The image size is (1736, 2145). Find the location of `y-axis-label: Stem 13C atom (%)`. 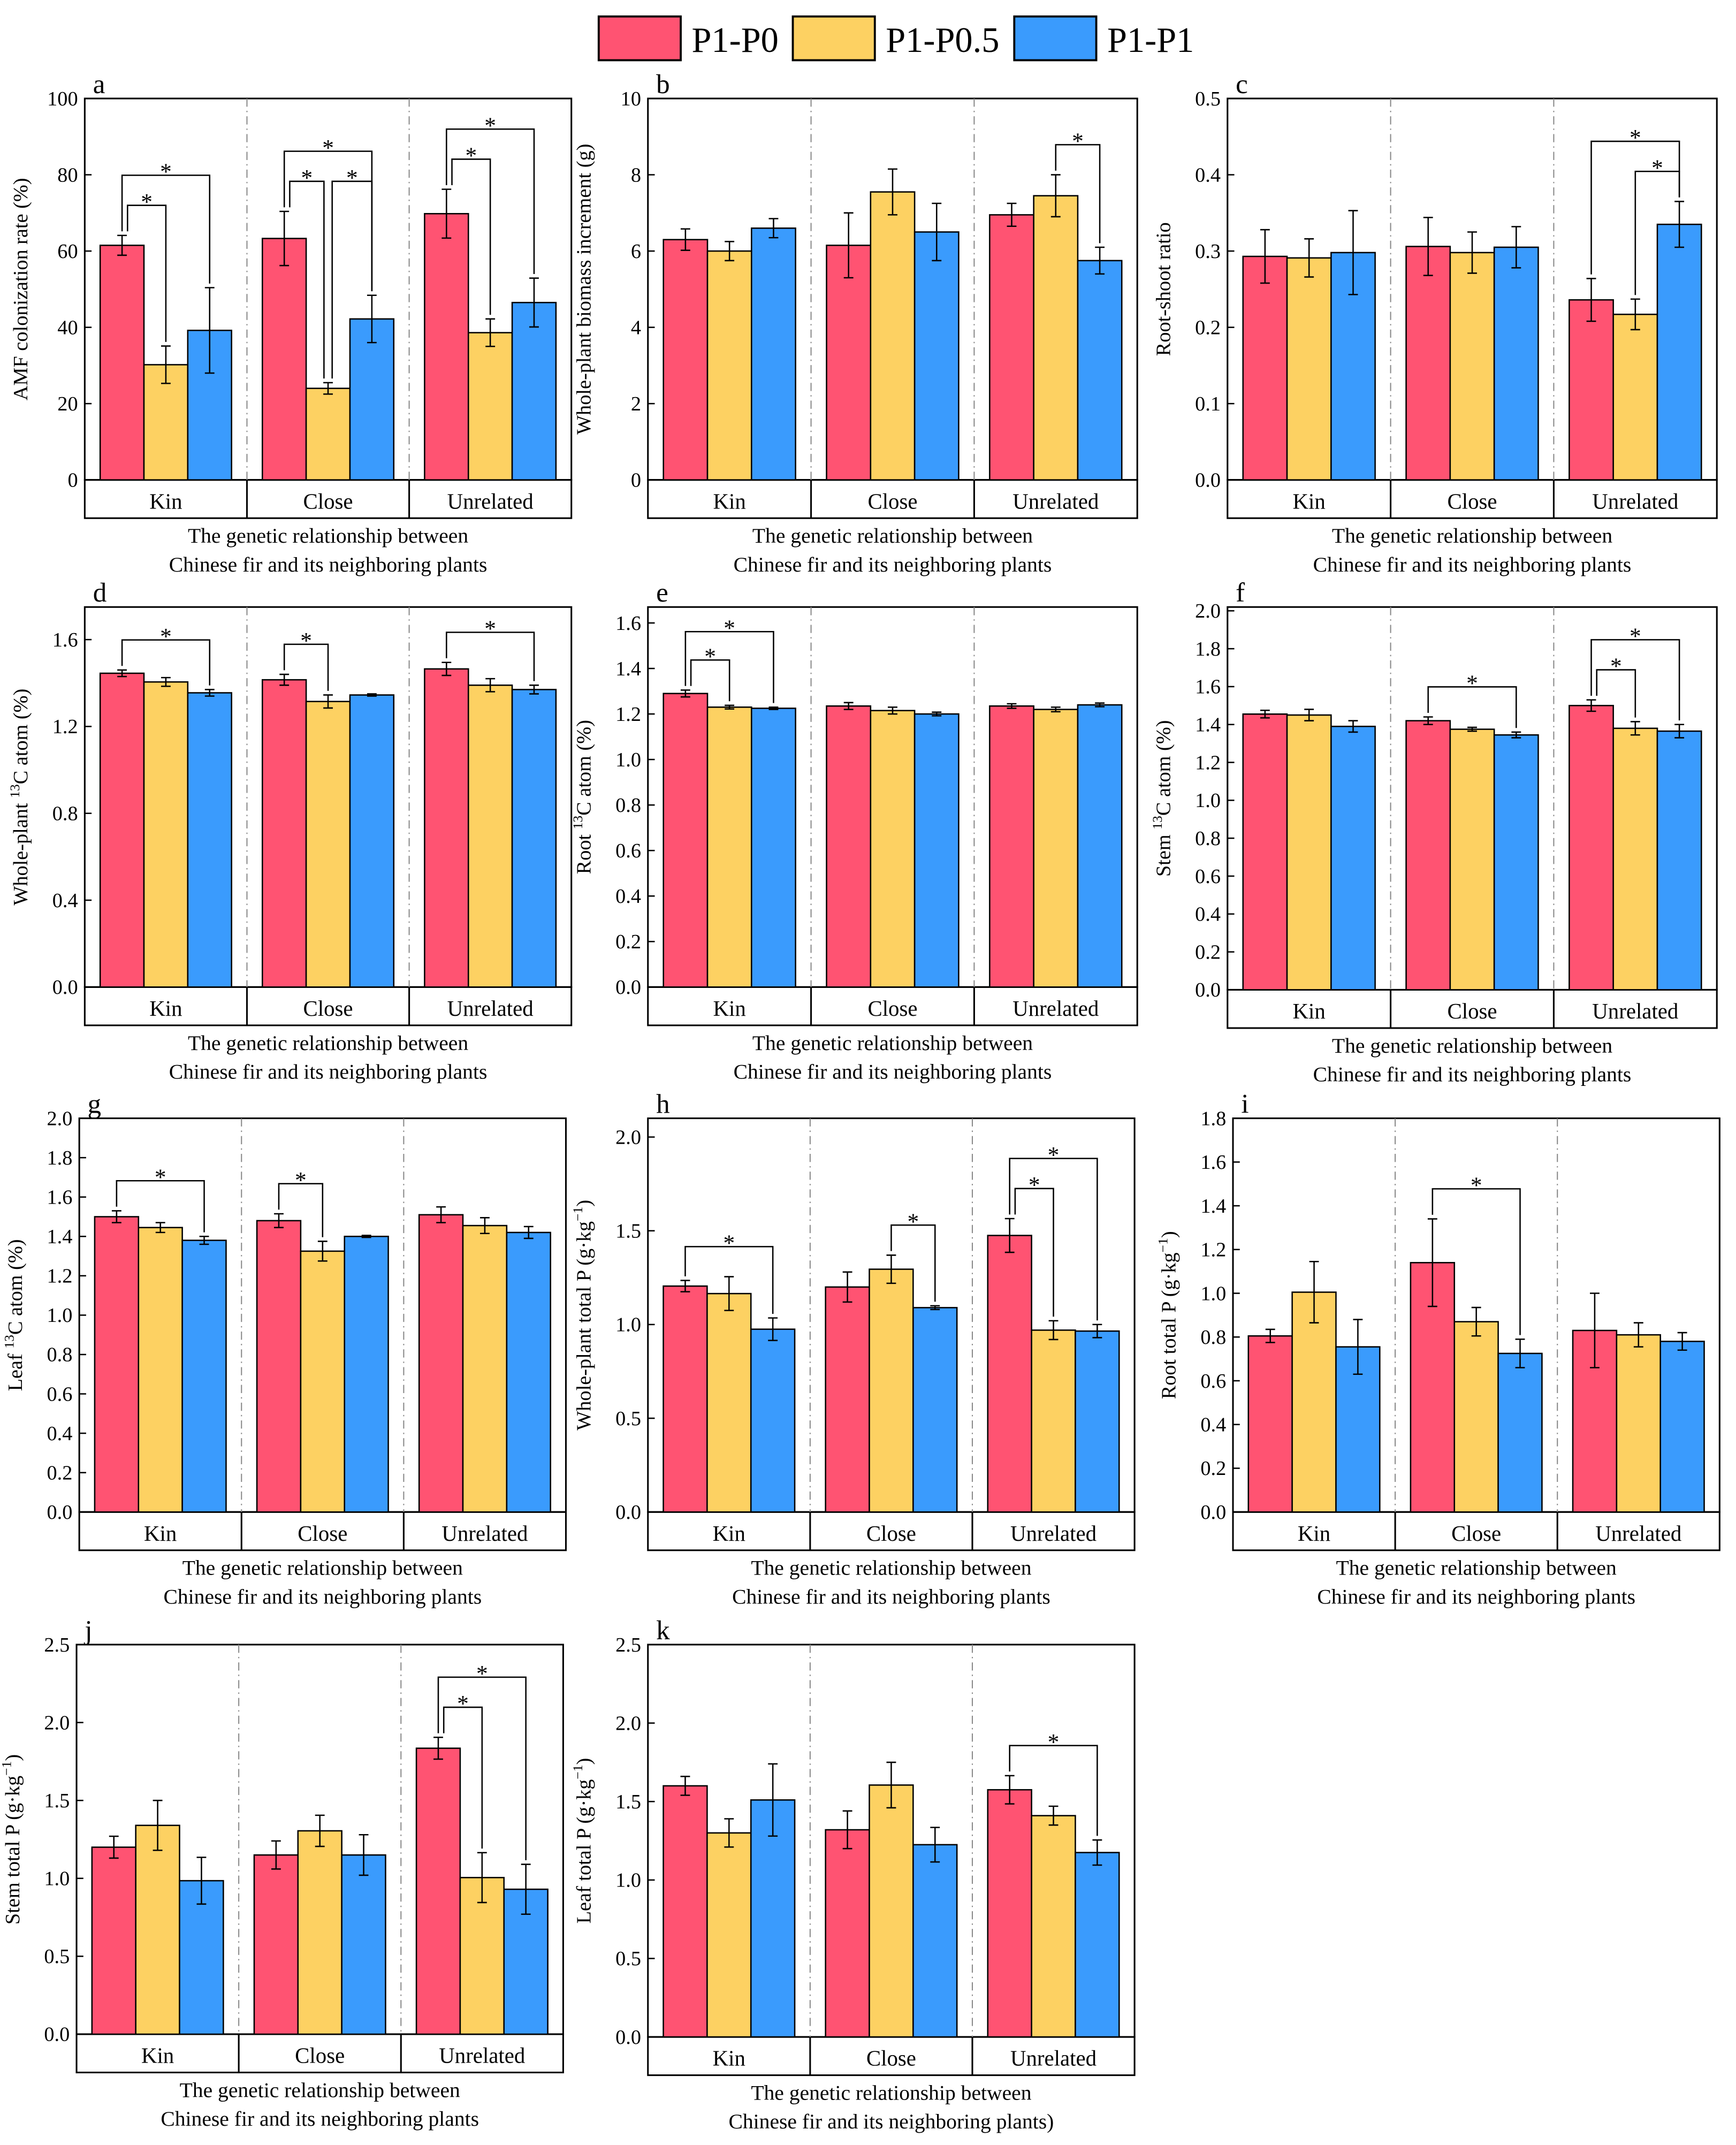

y-axis-label: Stem 13C atom (%) is located at coordinates (1162, 798).